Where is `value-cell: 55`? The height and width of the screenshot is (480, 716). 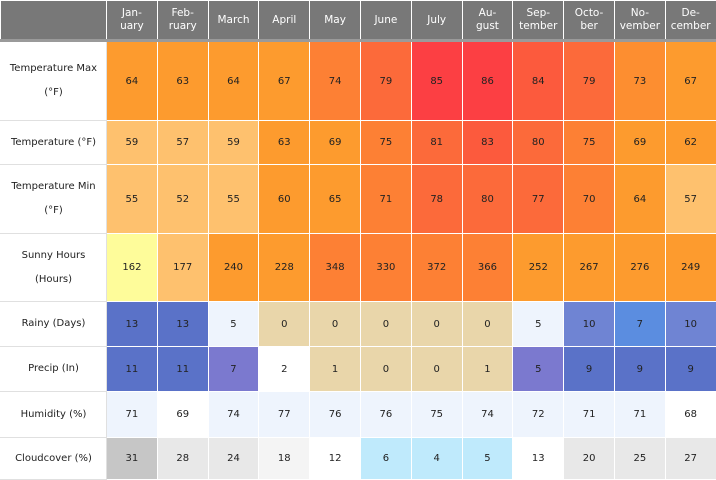
value-cell: 55 is located at coordinates (132, 199).